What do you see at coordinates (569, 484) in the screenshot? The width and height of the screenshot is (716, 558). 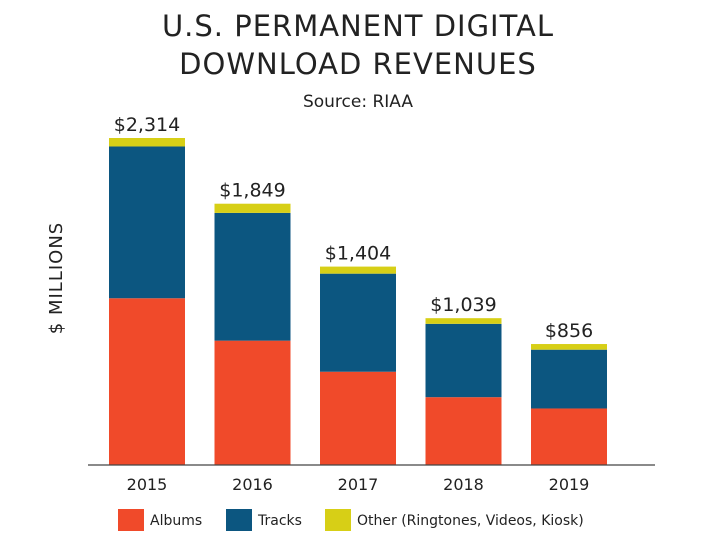 I see `x-tick-label-2019: 2019` at bounding box center [569, 484].